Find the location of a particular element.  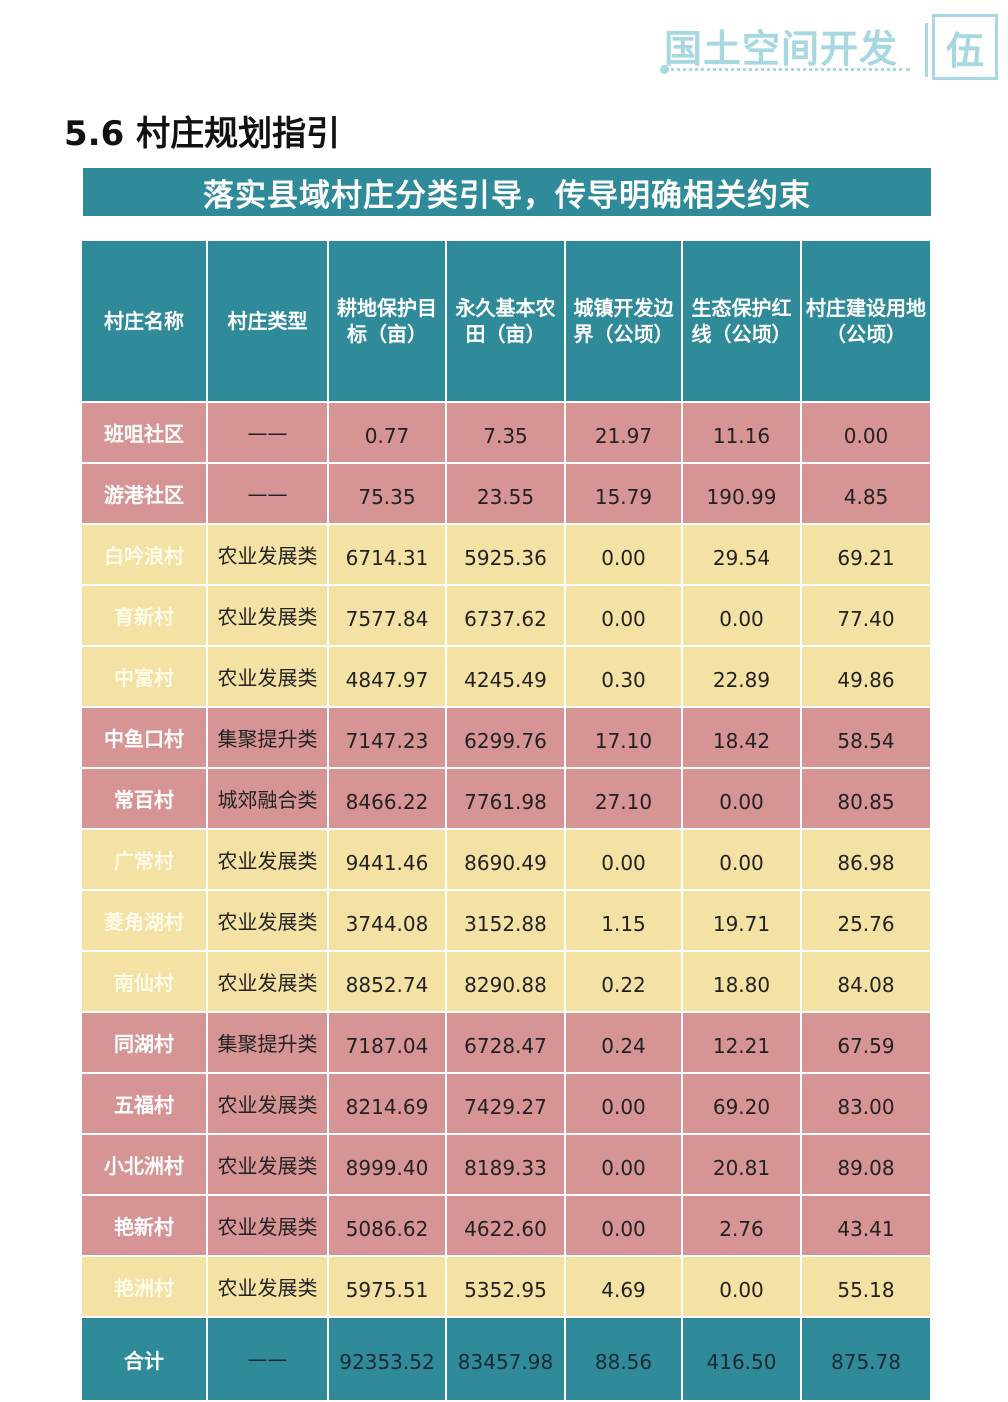

total-eco-redline: 416.50 is located at coordinates (741, 1359).